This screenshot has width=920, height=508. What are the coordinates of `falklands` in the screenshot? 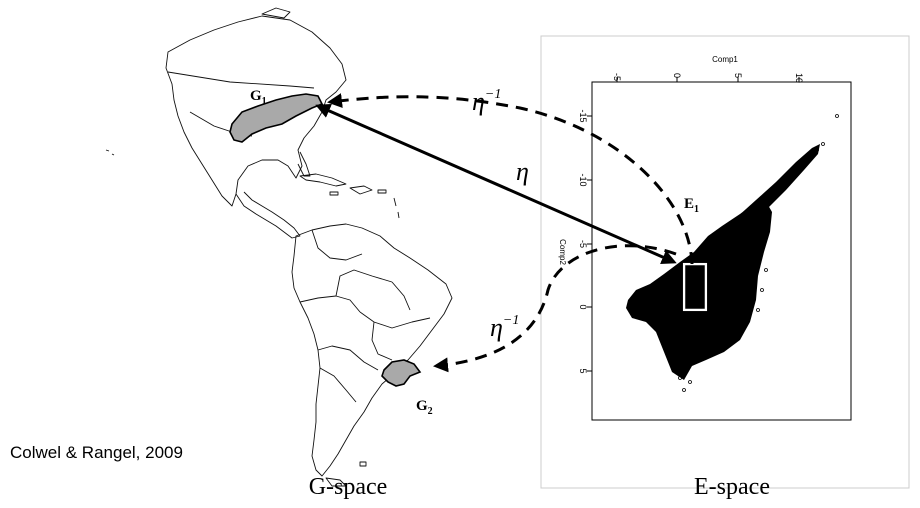 It's located at (363, 464).